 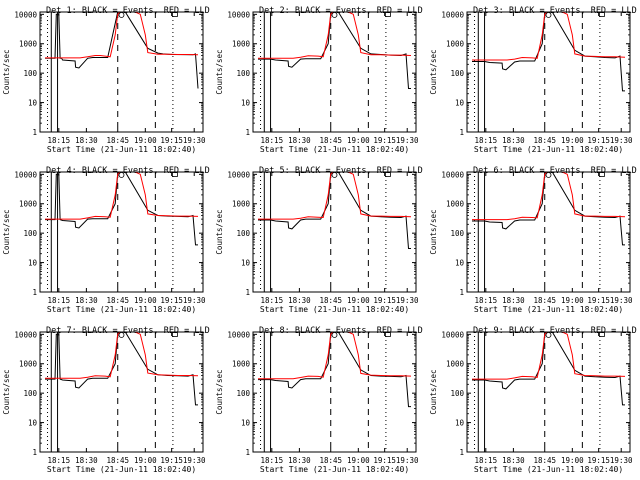 I want to click on chart-title: Det 3: BLACK = Events, RED = LLD, so click(x=555, y=11).